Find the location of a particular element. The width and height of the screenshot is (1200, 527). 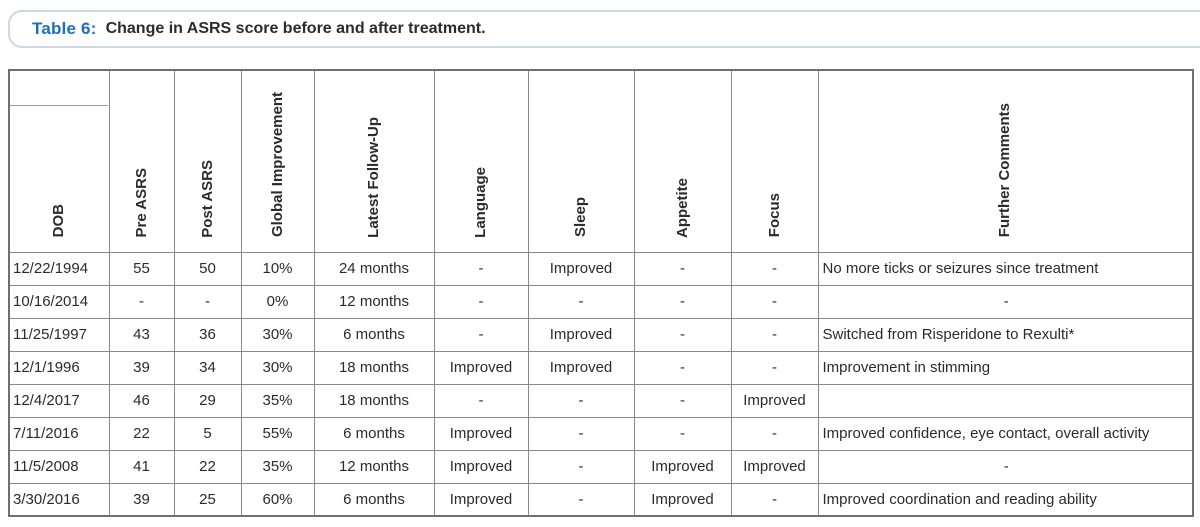

table-number-label: Table 6: is located at coordinates (64, 28).